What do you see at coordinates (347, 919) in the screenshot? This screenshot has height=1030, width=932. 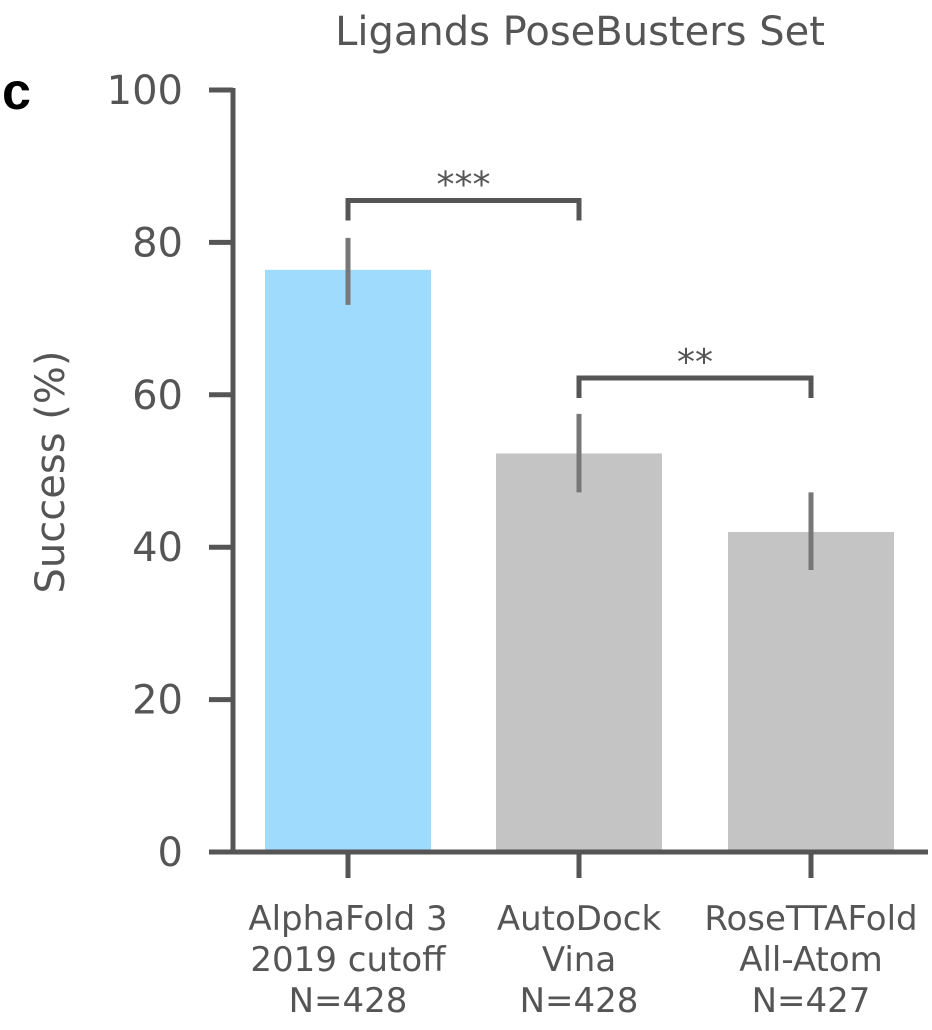 I see `x-tick-label: AlphaFold 3` at bounding box center [347, 919].